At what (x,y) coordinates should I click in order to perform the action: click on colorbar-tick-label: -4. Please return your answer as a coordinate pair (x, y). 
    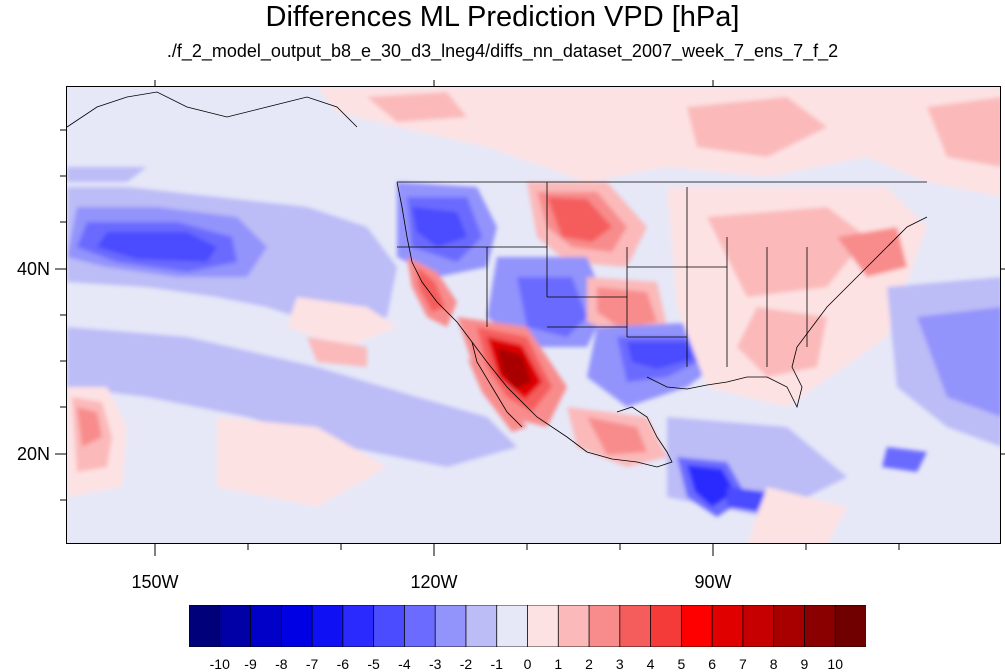
    Looking at the image, I should click on (404, 664).